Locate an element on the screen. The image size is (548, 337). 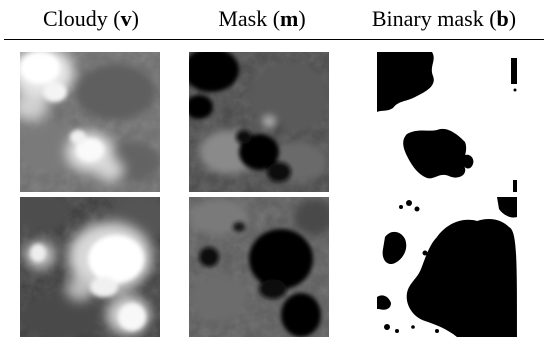
column-header-mask-symbol: m is located at coordinates (289, 18).